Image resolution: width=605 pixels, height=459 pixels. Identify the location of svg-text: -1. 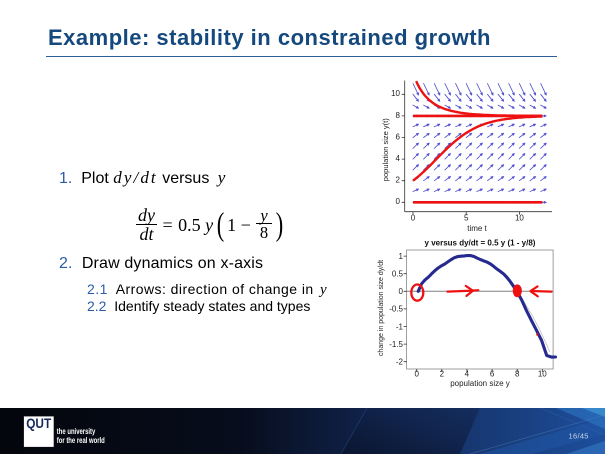
(400, 326).